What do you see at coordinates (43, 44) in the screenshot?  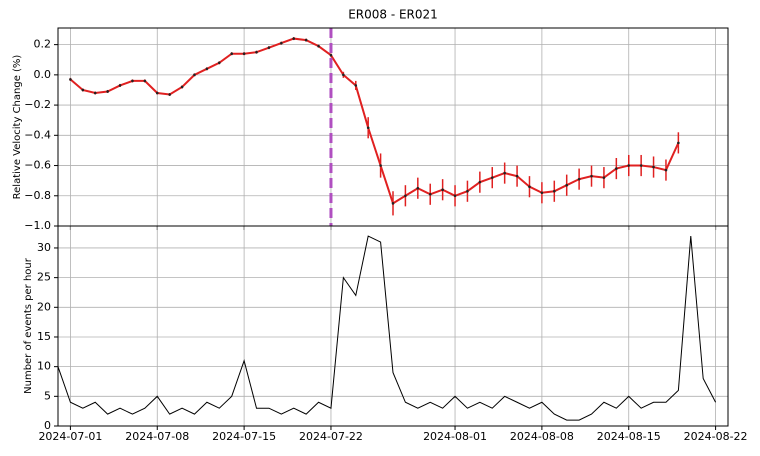 I see `y-tick-label: 0.2` at bounding box center [43, 44].